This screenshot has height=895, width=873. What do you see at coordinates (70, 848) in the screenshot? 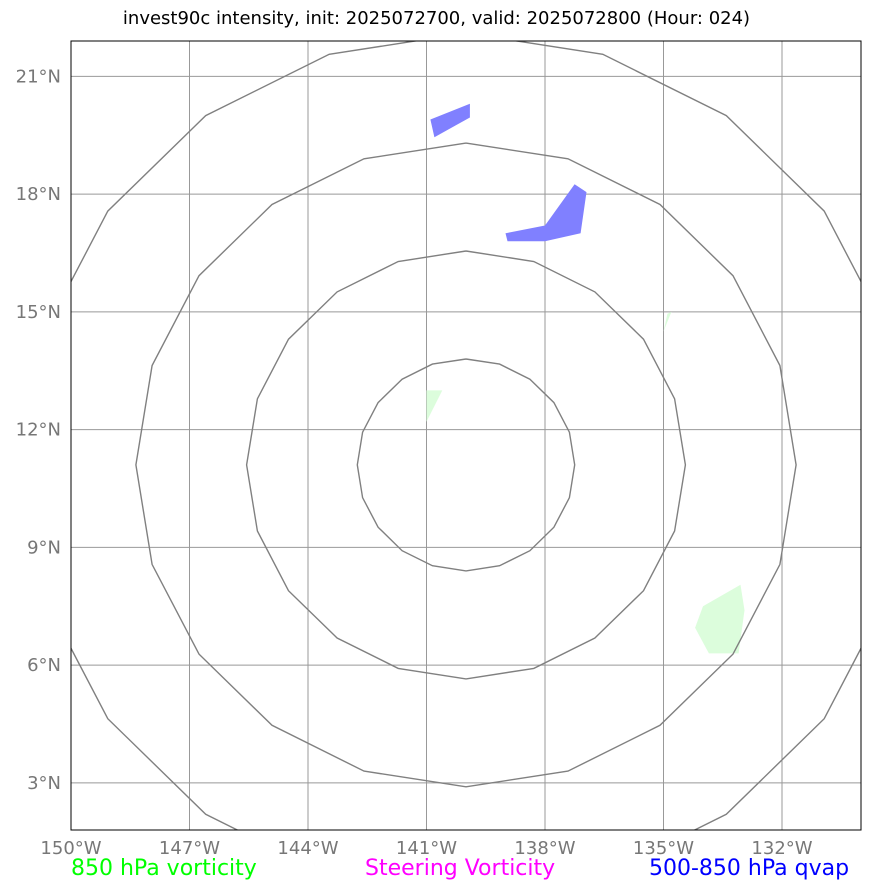
I see `lon-tick-label: 150°W` at bounding box center [70, 848].